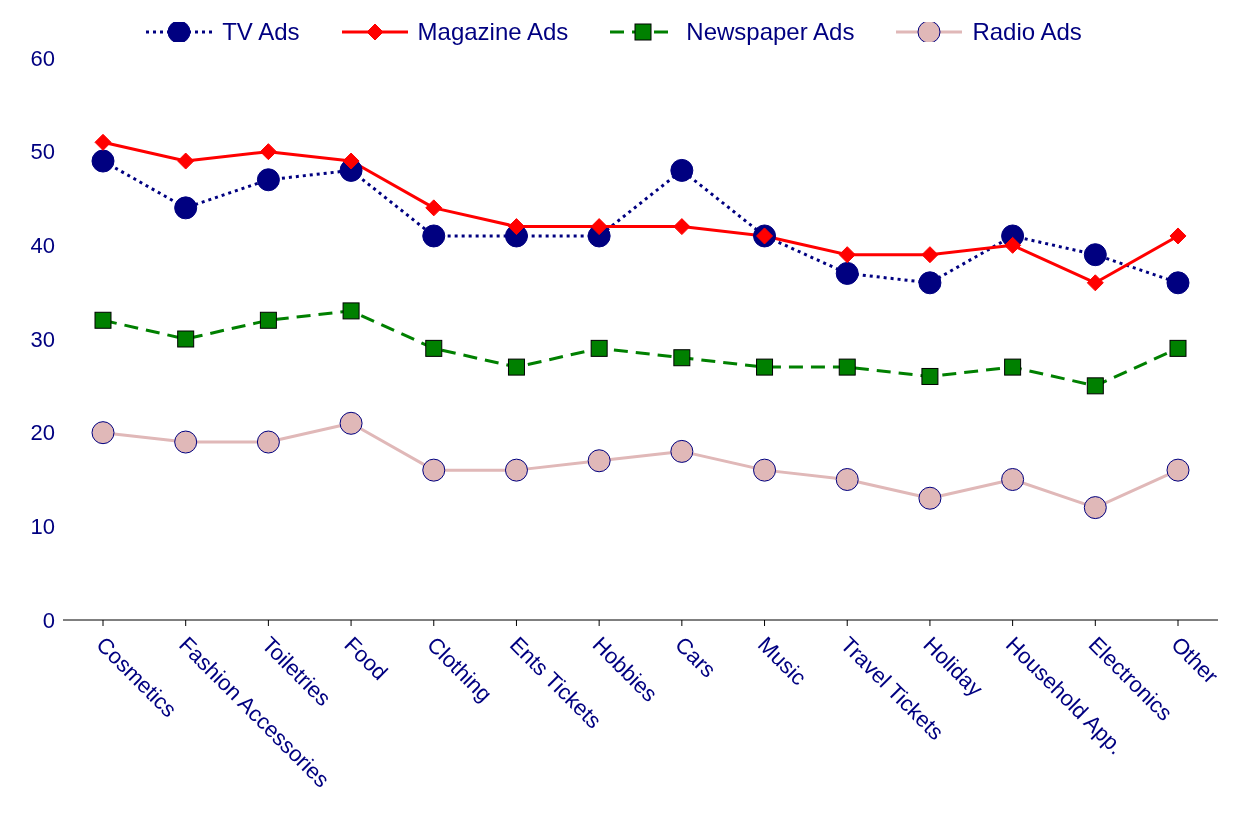  I want to click on legend-label: Radio Ads, so click(1026, 32).